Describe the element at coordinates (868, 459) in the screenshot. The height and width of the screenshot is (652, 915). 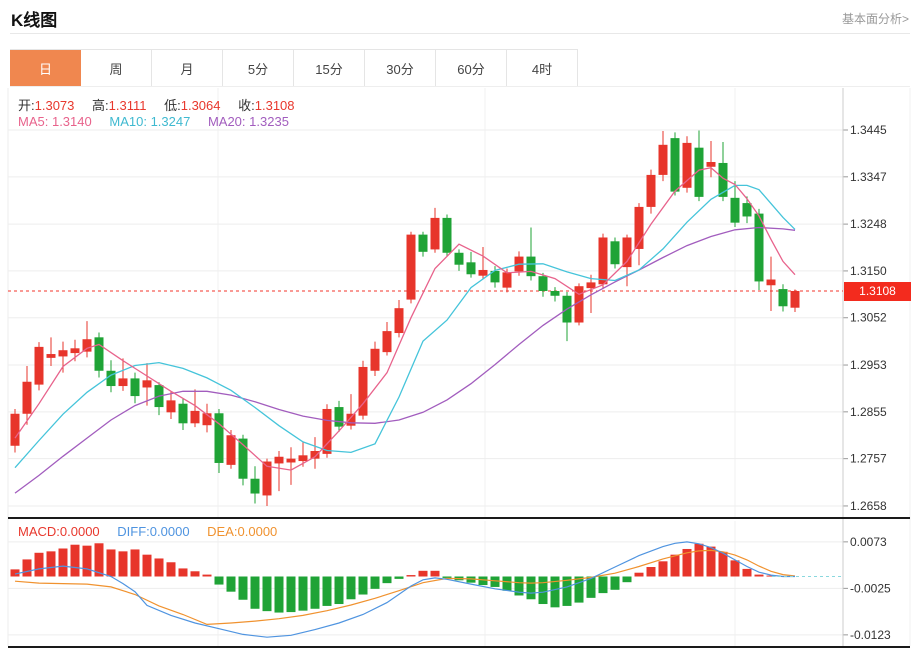
I see `svg-text: 1.2757` at that location.